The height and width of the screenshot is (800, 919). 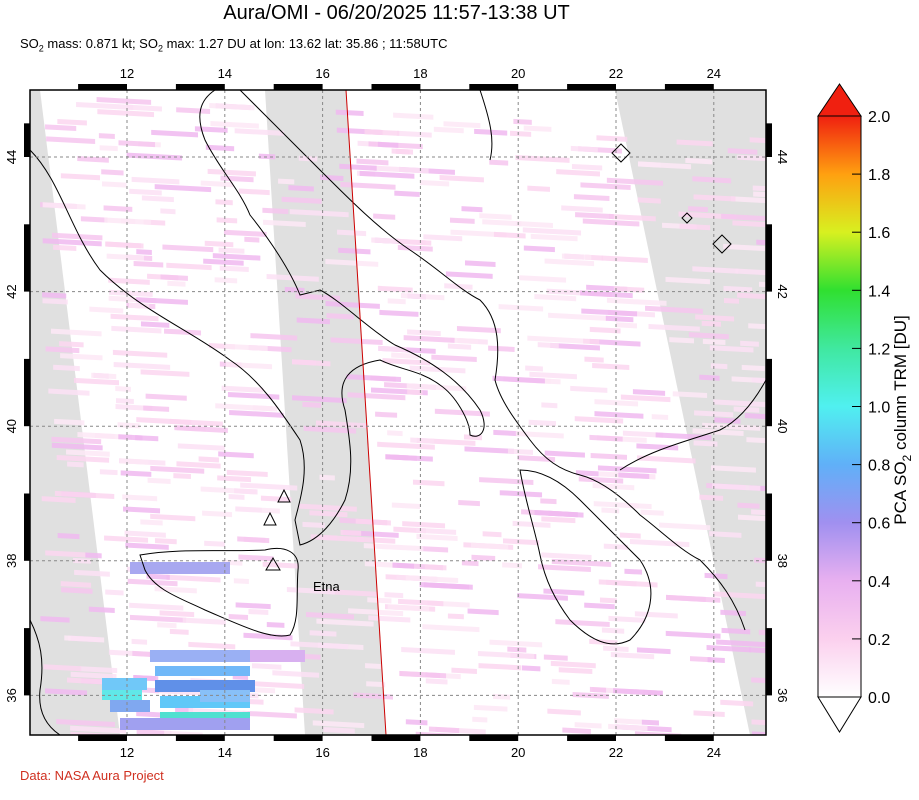 What do you see at coordinates (225, 752) in the screenshot?
I see `lon-tick-label-bottom: 14` at bounding box center [225, 752].